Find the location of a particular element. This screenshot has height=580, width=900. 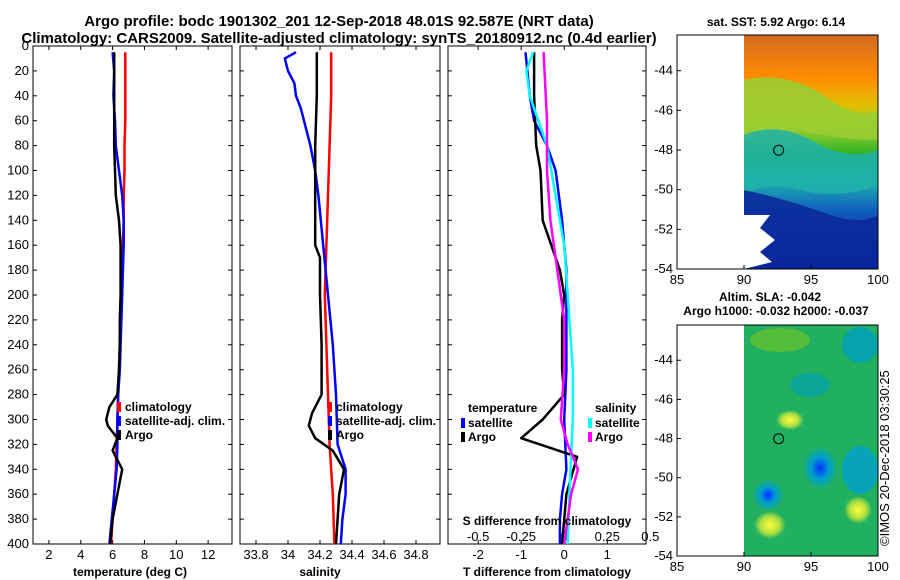

x-tick-label: 34.8 is located at coordinates (415, 554).